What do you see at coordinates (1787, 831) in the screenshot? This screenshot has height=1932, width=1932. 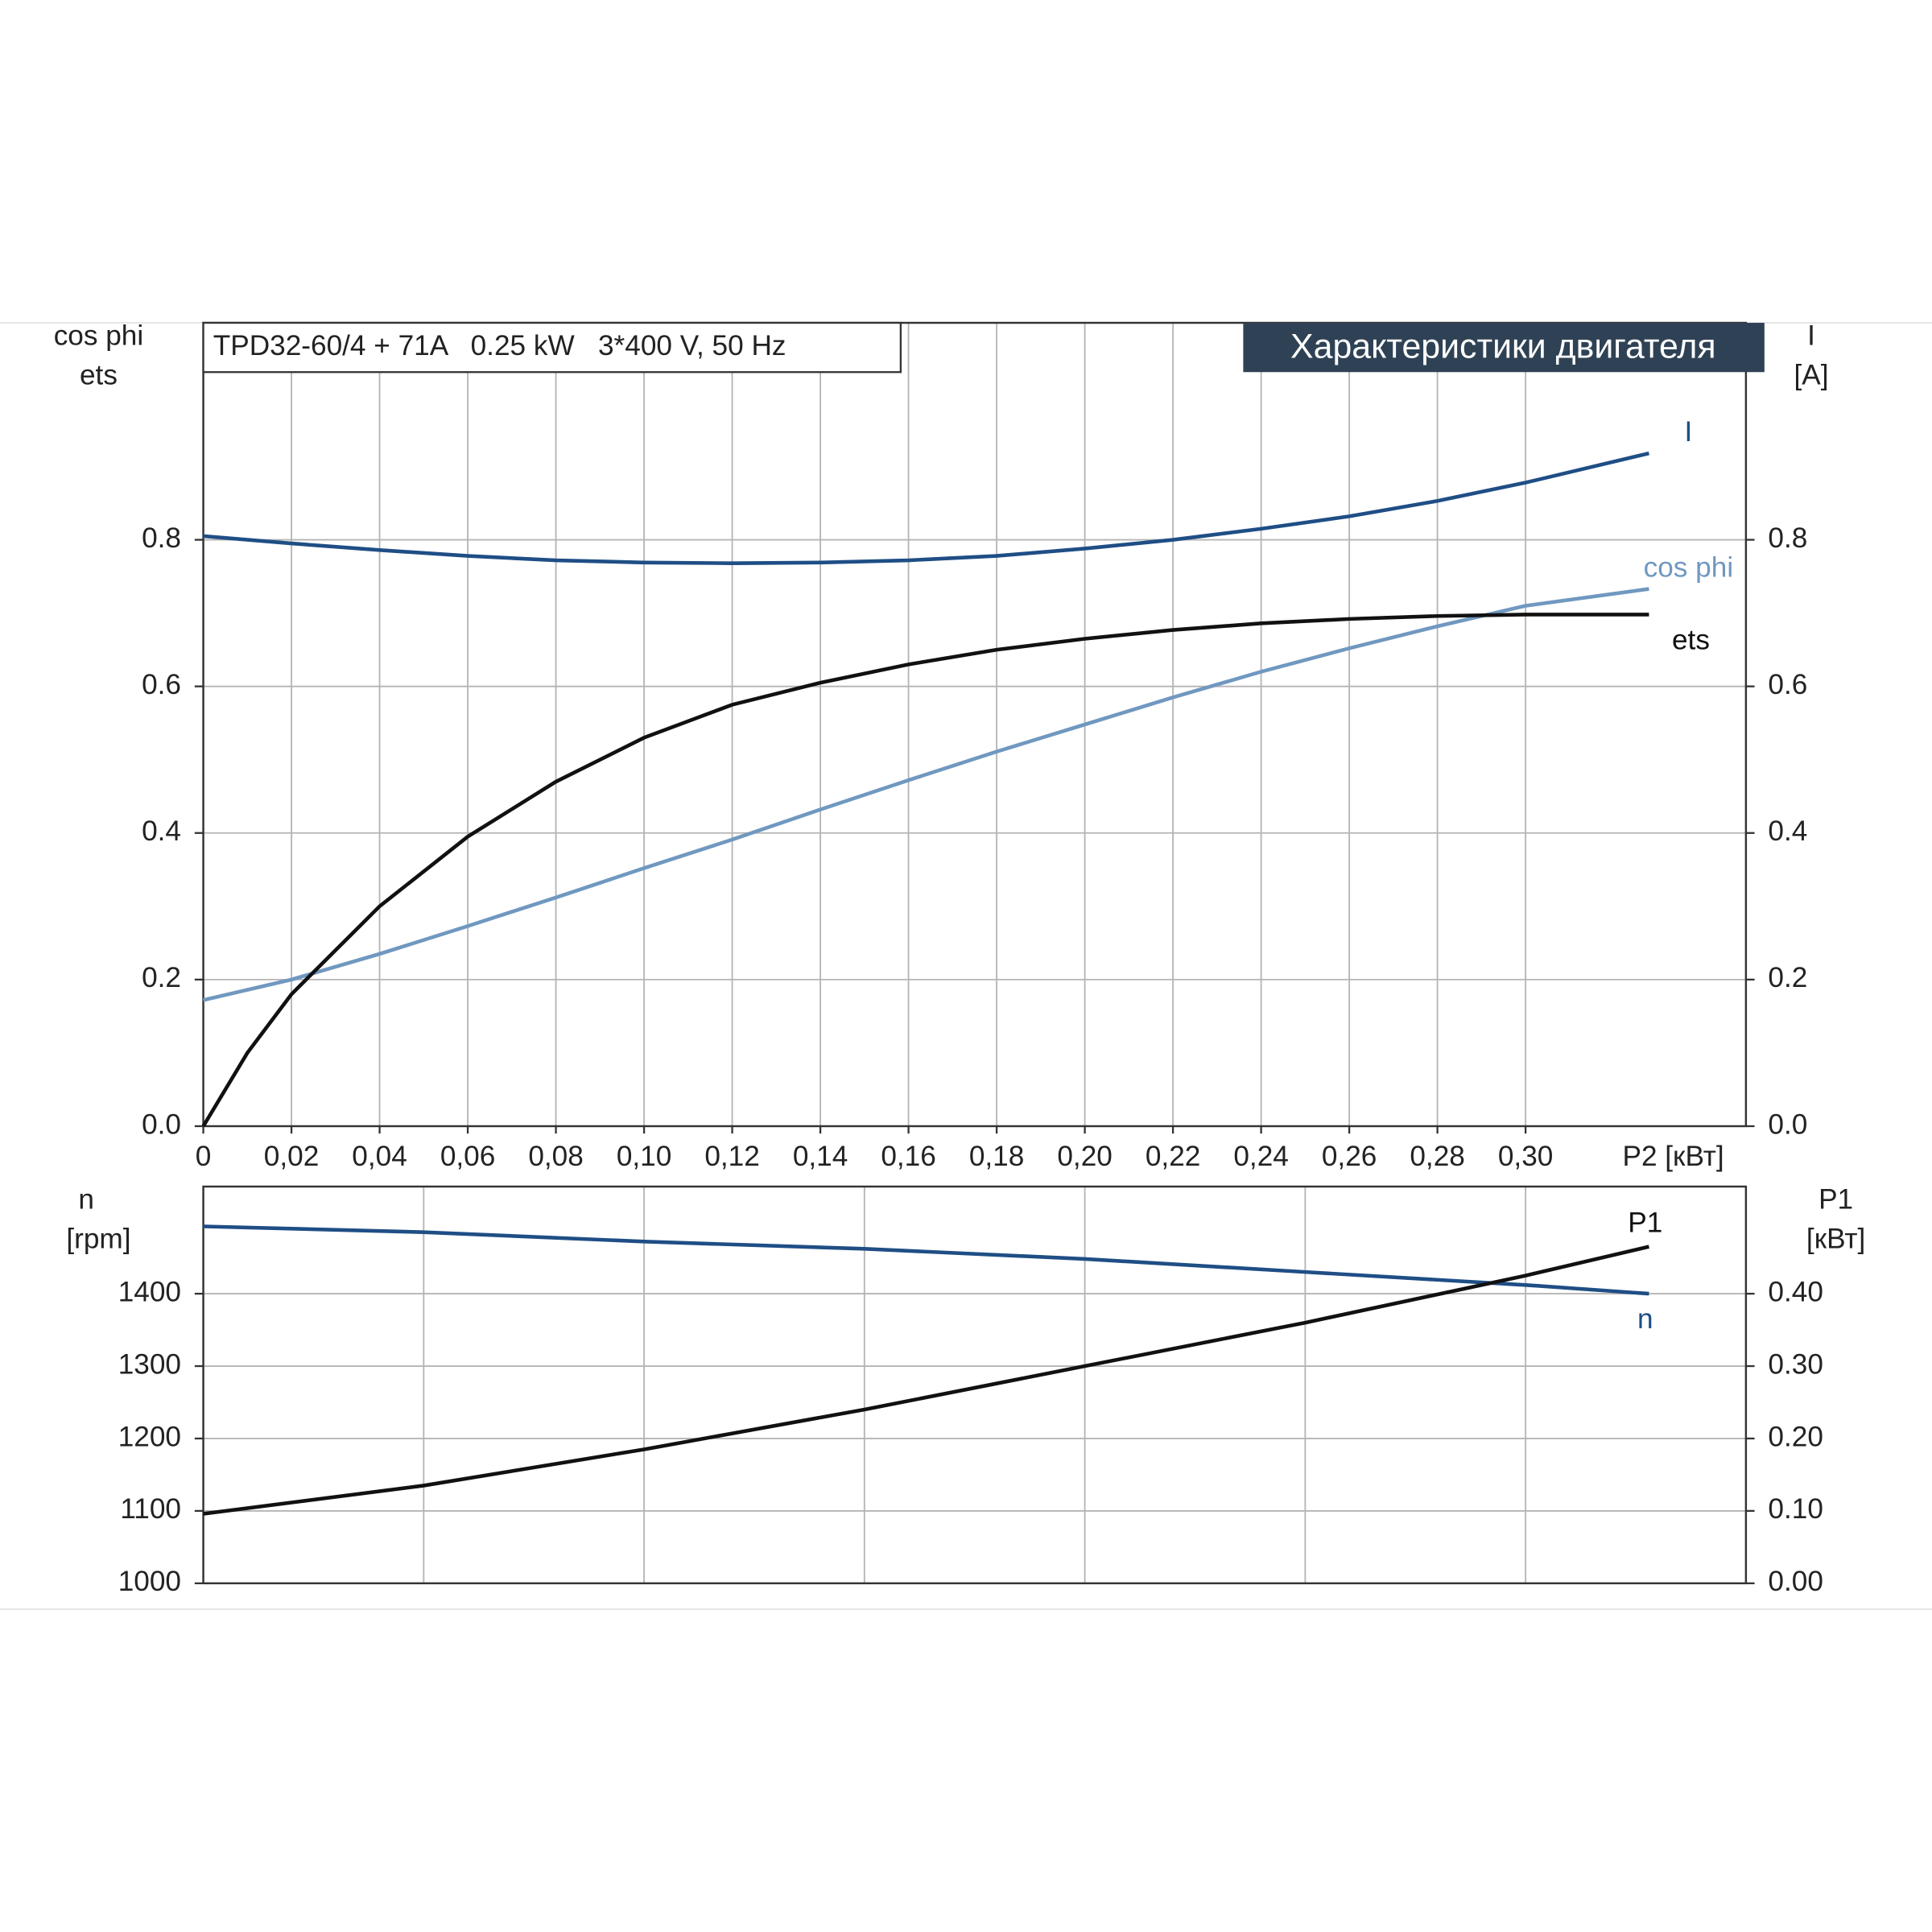 I see `y2-tick-label: 0.4` at bounding box center [1787, 831].